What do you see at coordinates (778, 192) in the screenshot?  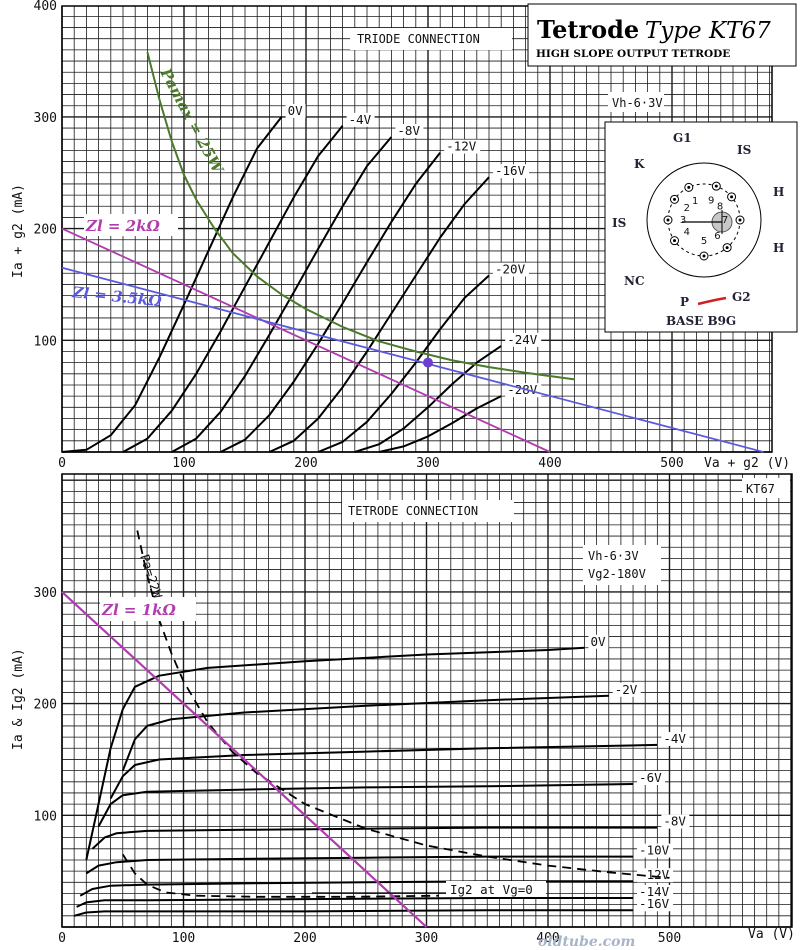 I see `pin-label-h-right-top: H` at bounding box center [778, 192].